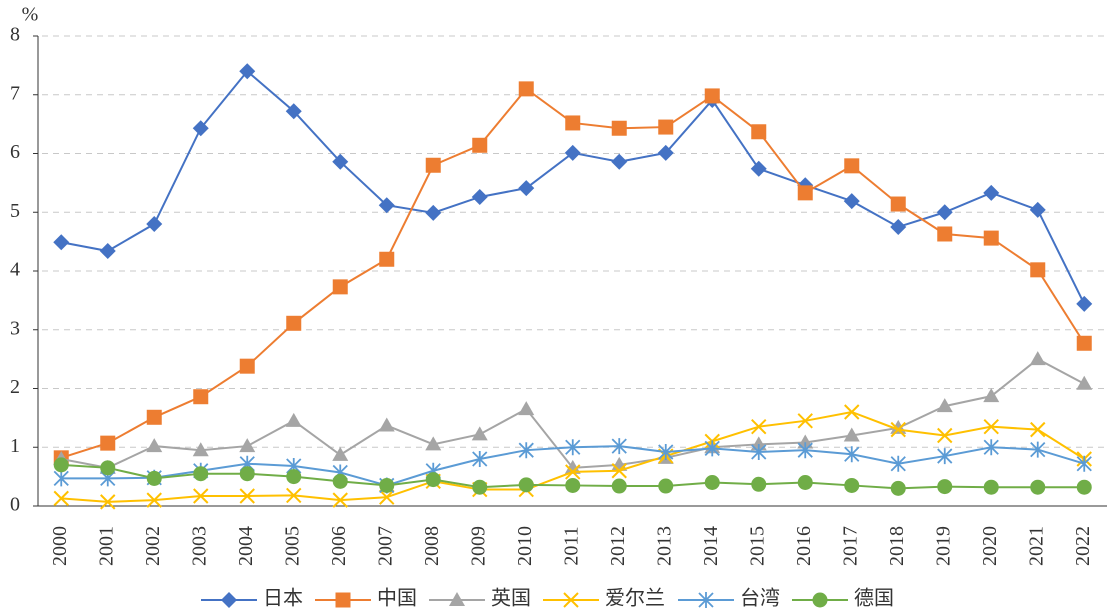 The height and width of the screenshot is (613, 1107). I want to click on legend-label: 日本, so click(283, 598).